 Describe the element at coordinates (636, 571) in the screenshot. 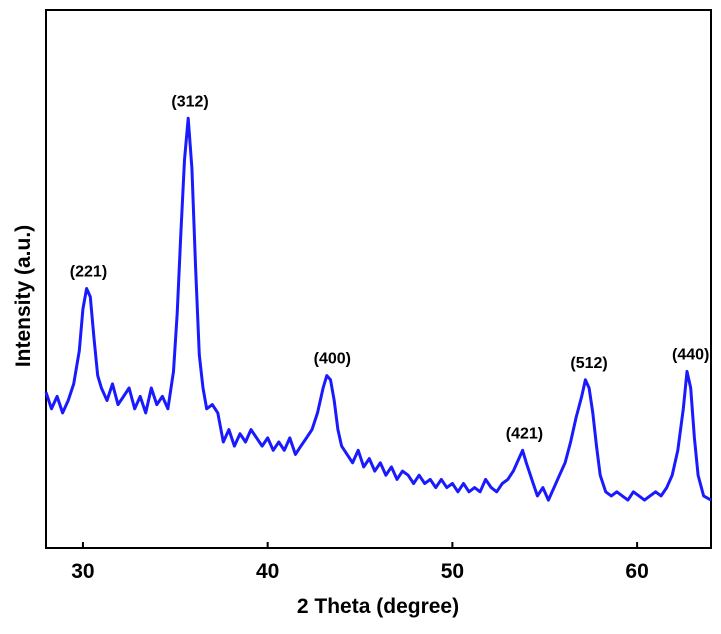

I see `x-tick-label: 60` at that location.